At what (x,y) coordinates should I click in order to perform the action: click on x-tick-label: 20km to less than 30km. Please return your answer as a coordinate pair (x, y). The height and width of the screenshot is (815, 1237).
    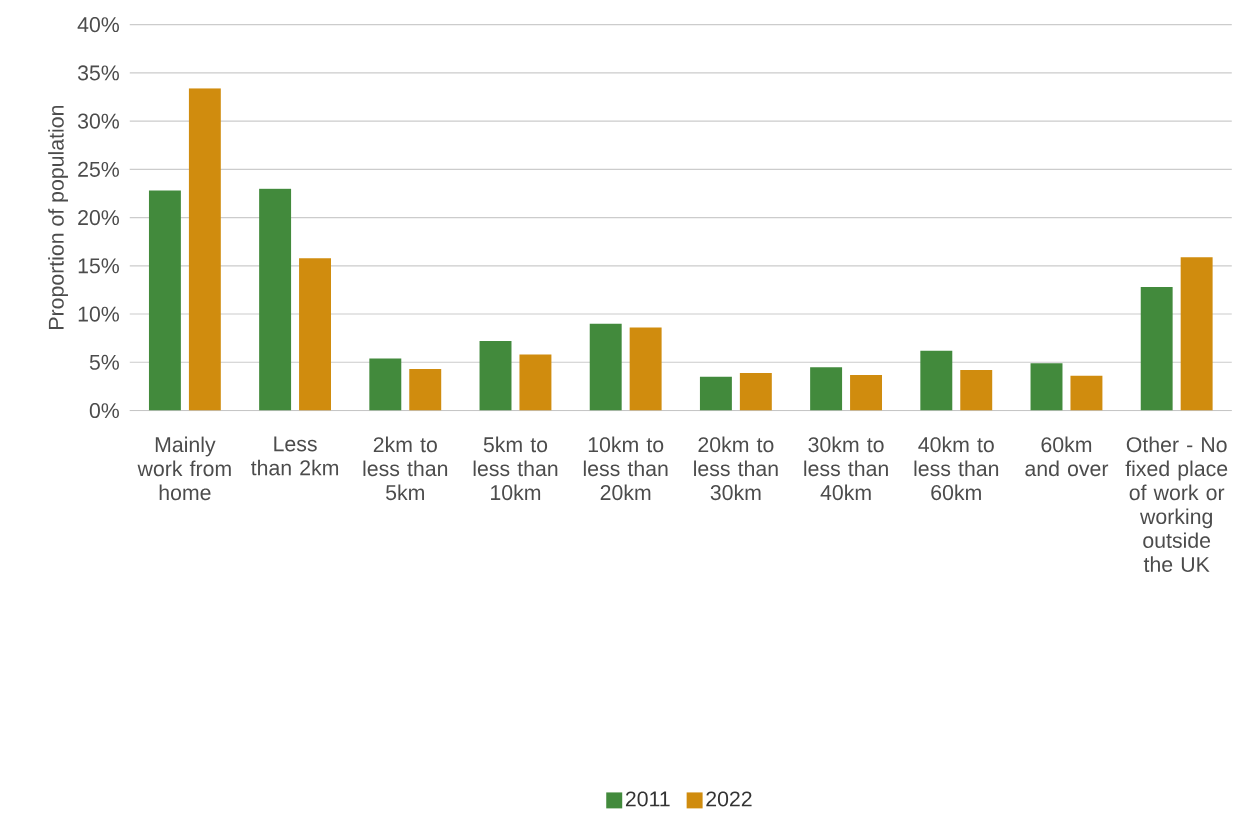
    Looking at the image, I should click on (736, 468).